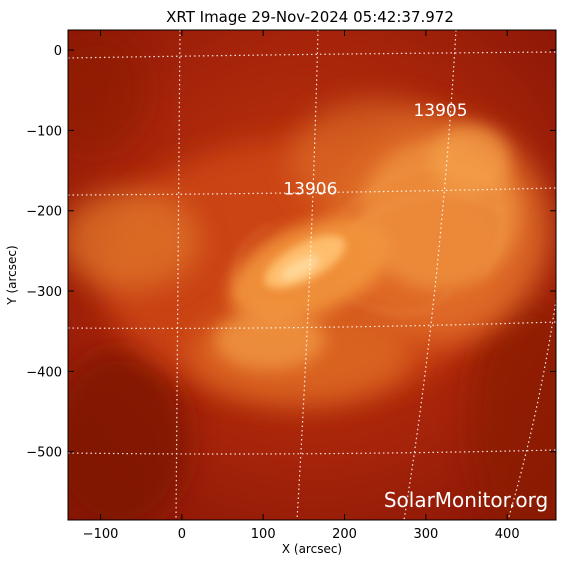  Describe the element at coordinates (344, 534) in the screenshot. I see `x-tick-label: 200` at that location.